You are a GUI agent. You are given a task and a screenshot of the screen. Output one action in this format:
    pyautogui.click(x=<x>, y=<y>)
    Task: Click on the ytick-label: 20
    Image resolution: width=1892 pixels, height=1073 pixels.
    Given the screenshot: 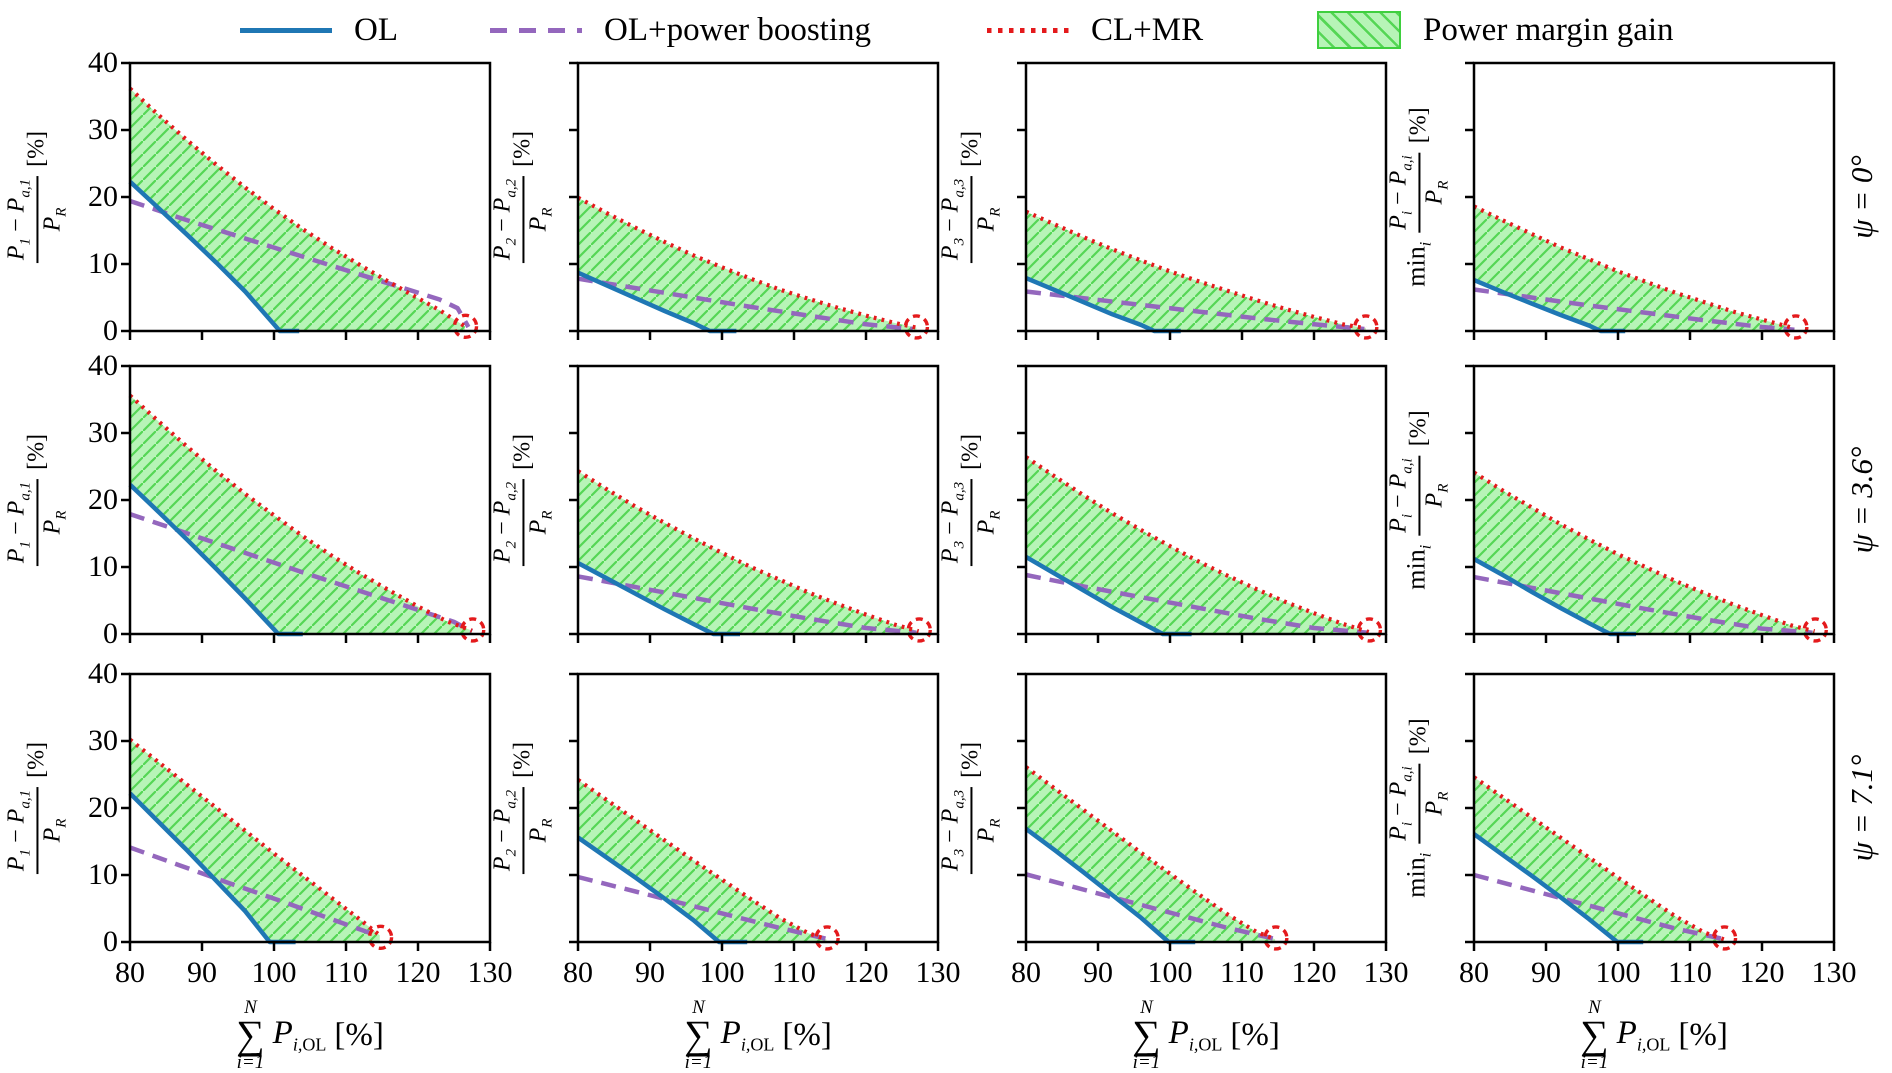 What is the action you would take?
    pyautogui.click(x=103, y=807)
    